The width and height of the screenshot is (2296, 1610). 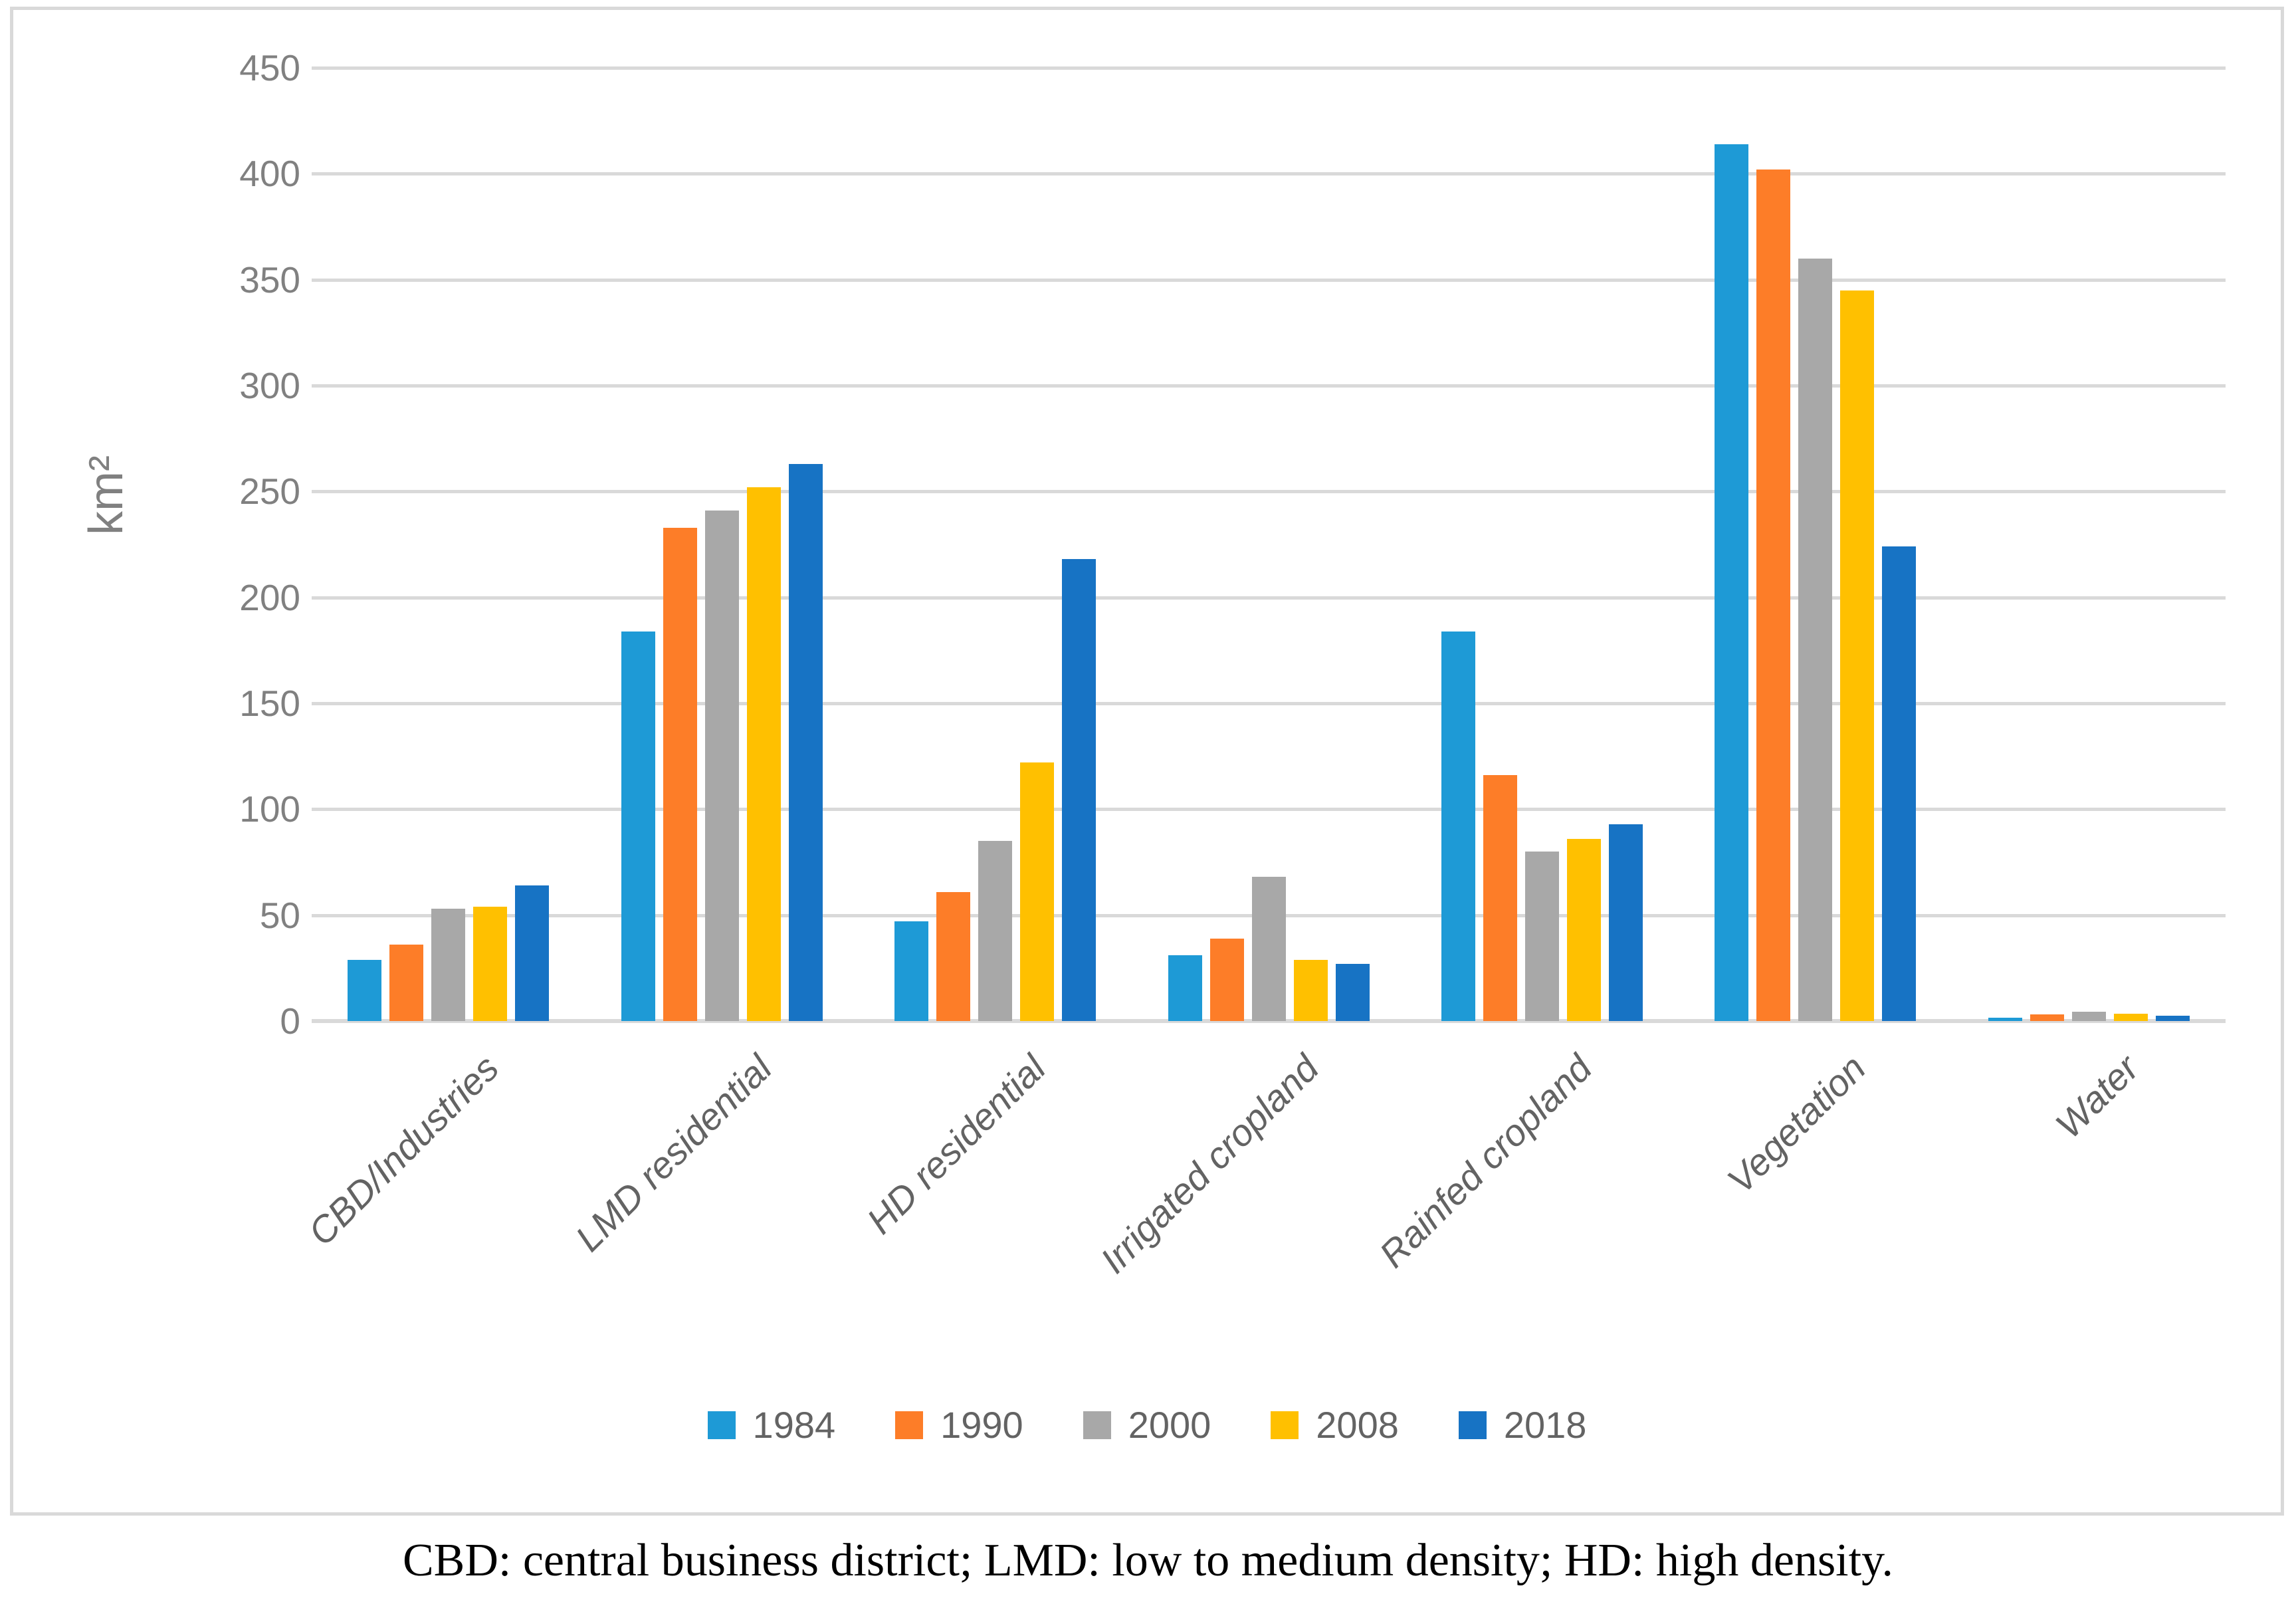 I want to click on bar-2008-hd-residential, so click(x=1037, y=891).